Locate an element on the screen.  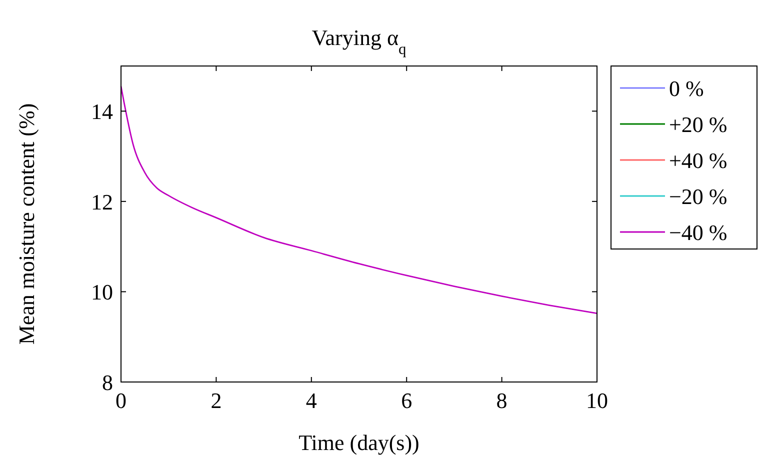
y-tick-label: 8 is located at coordinates (107, 382).